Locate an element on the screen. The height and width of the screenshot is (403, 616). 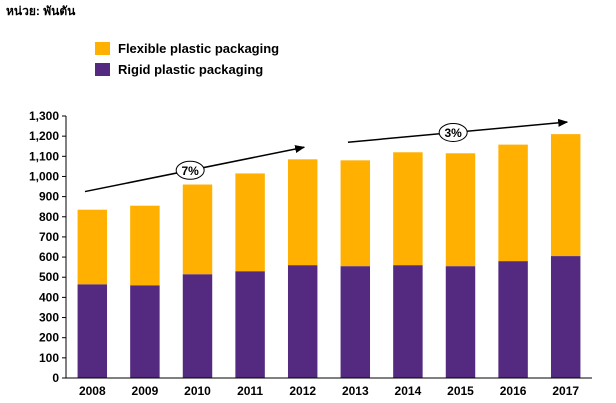
bar-rigid-2010 is located at coordinates (197, 326).